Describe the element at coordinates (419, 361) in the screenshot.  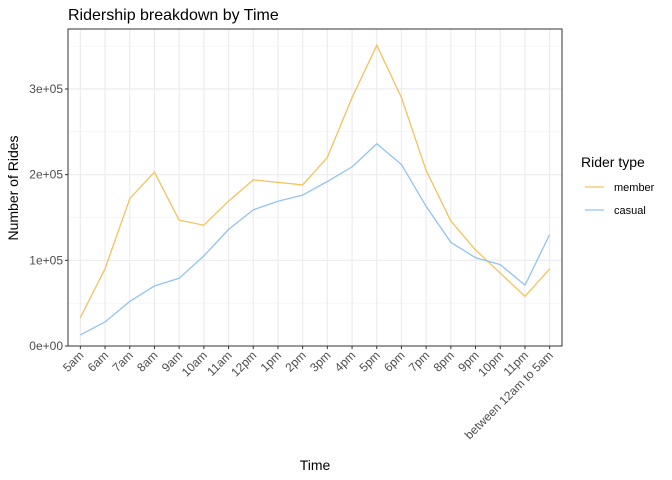
I see `x-tick-label: 7pm` at that location.